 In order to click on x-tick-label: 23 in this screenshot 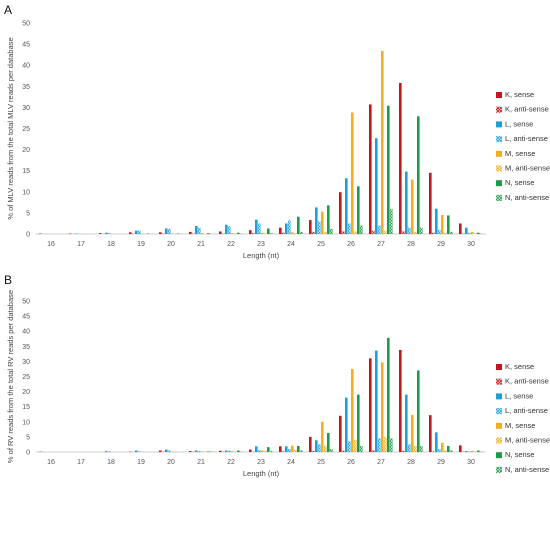, I will do `click(261, 244)`.